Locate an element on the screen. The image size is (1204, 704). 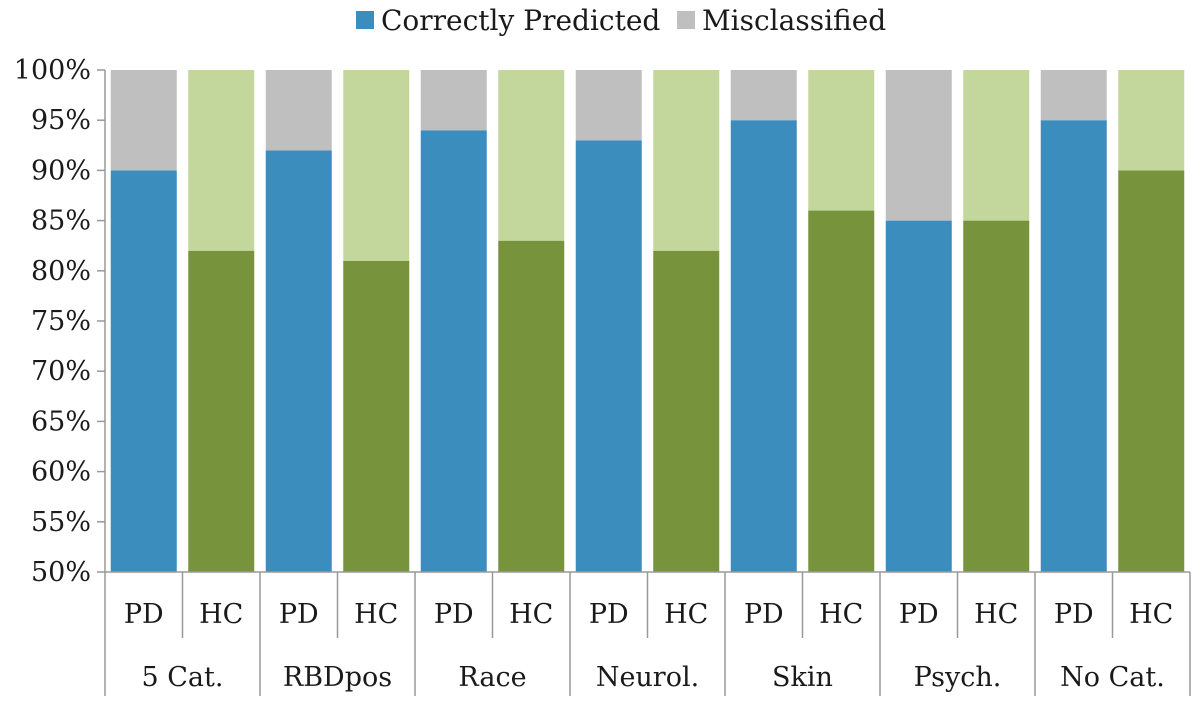
legend: Correctly Predicted Misclassified is located at coordinates (621, 20).